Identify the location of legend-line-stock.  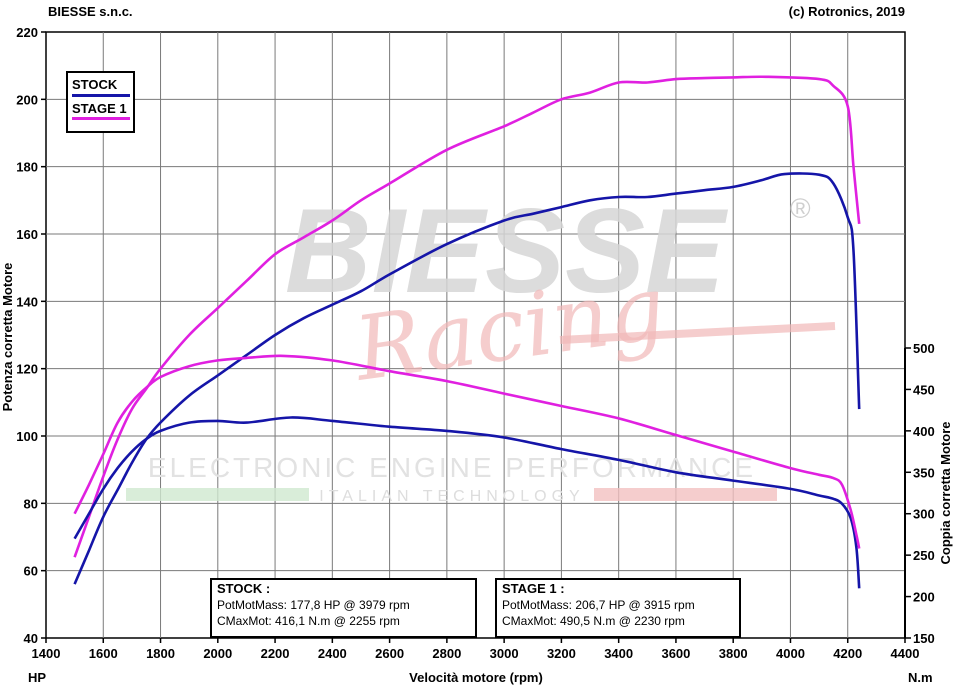
(101, 95).